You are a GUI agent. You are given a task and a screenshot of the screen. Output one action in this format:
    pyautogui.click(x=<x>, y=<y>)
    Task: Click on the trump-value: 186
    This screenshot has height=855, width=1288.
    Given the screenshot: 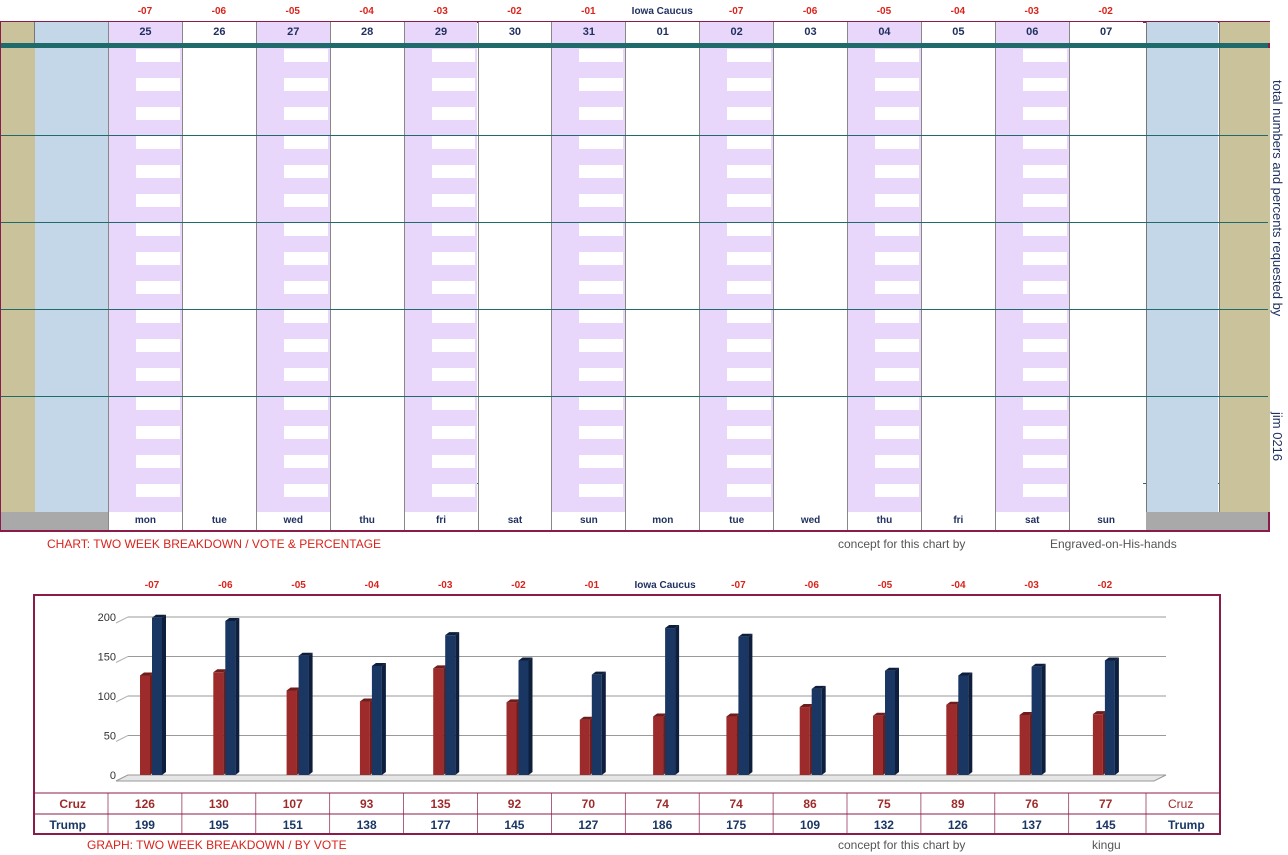 What is the action you would take?
    pyautogui.click(x=662, y=825)
    